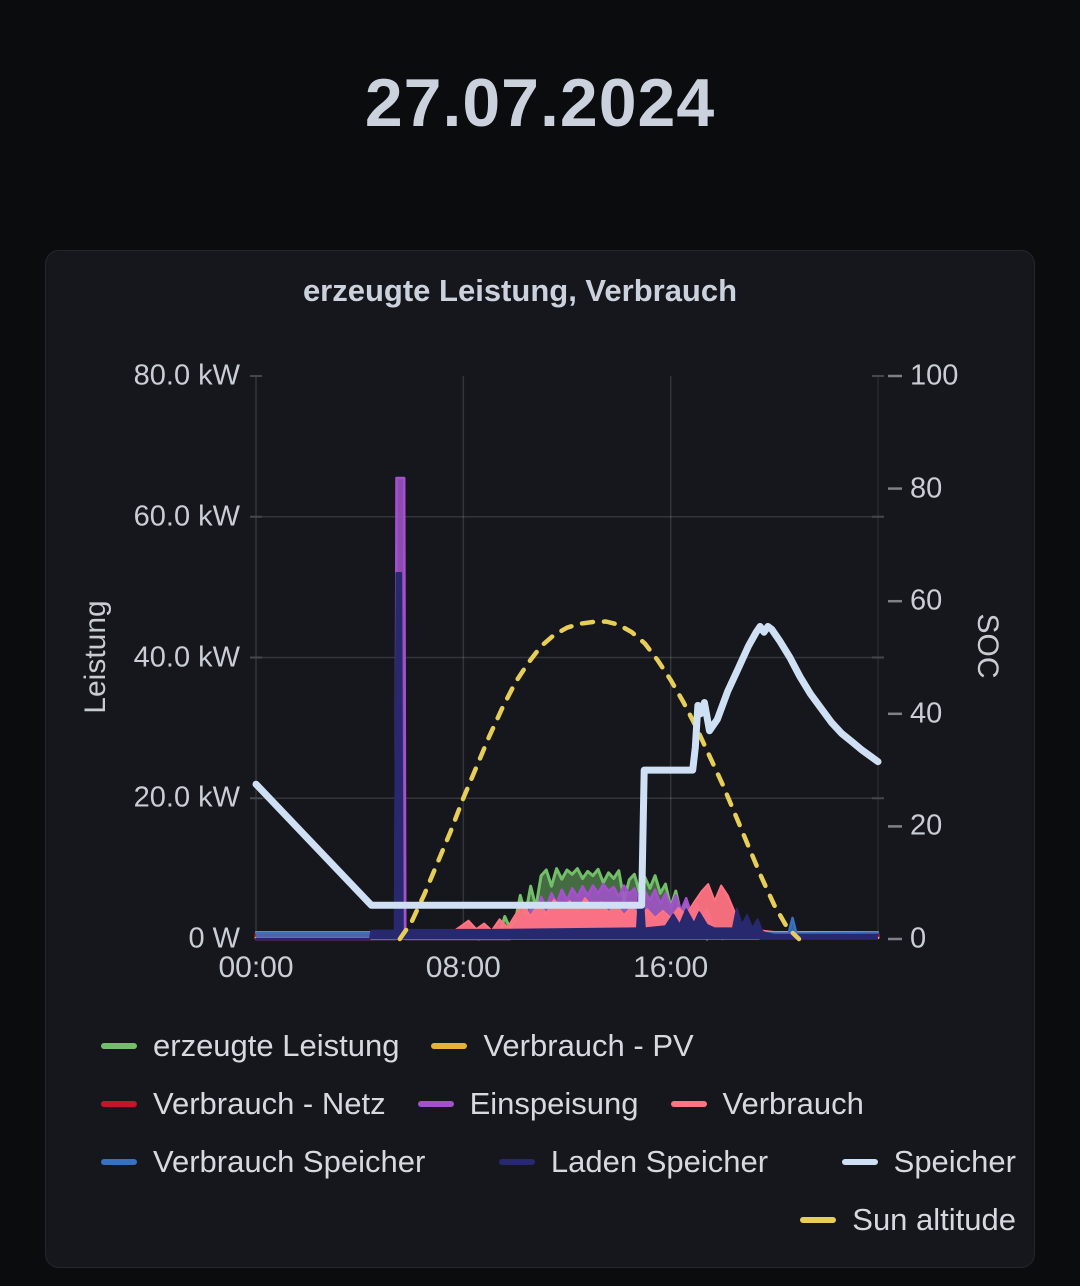  I want to click on x-axis-ticks: 00:00 08:00 16:00, so click(548, 971).